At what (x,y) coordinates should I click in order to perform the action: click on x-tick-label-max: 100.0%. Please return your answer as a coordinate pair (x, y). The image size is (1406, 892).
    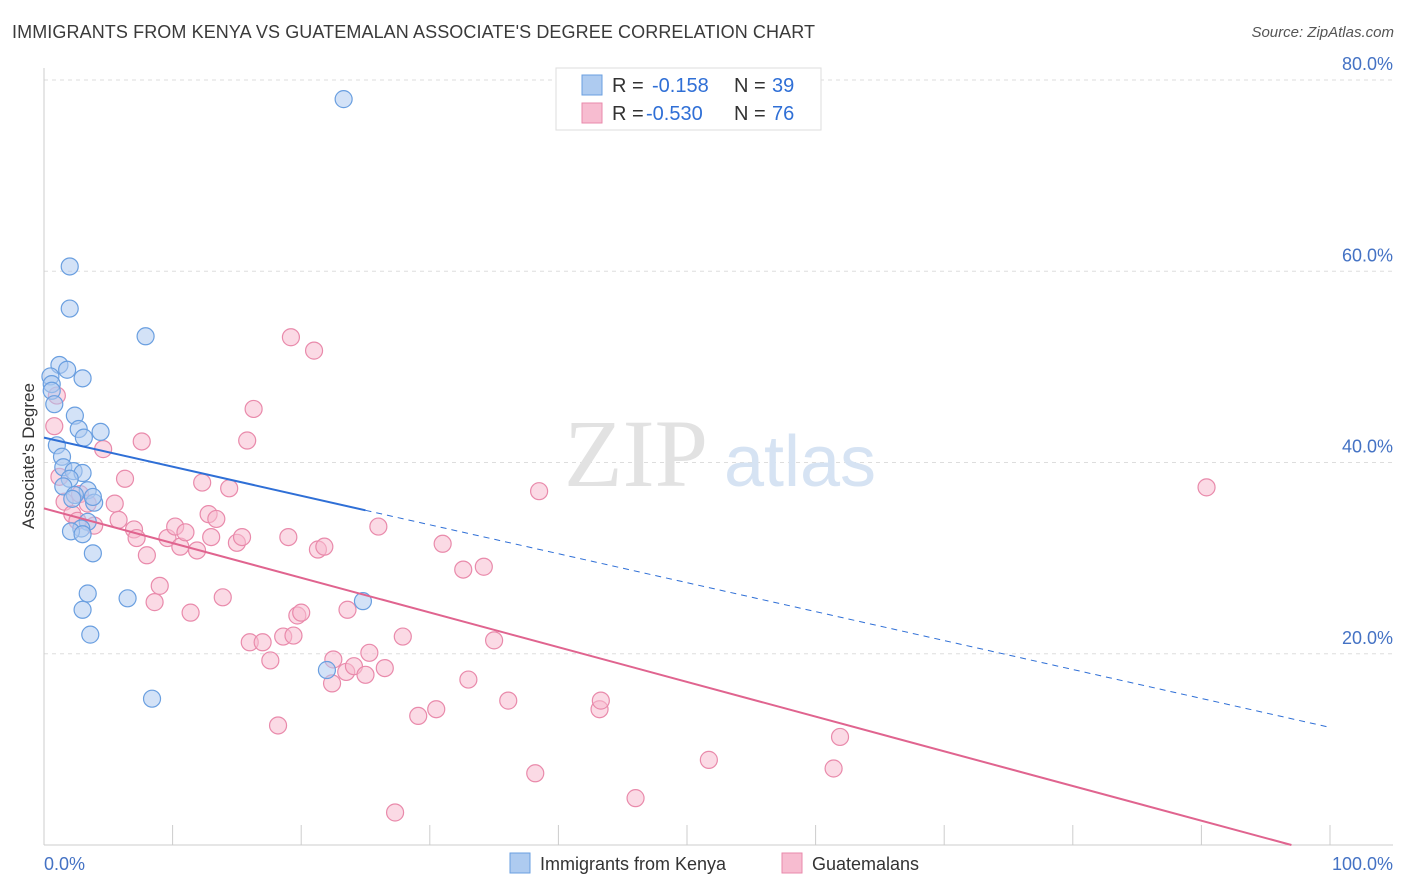
    Looking at the image, I should click on (1362, 864).